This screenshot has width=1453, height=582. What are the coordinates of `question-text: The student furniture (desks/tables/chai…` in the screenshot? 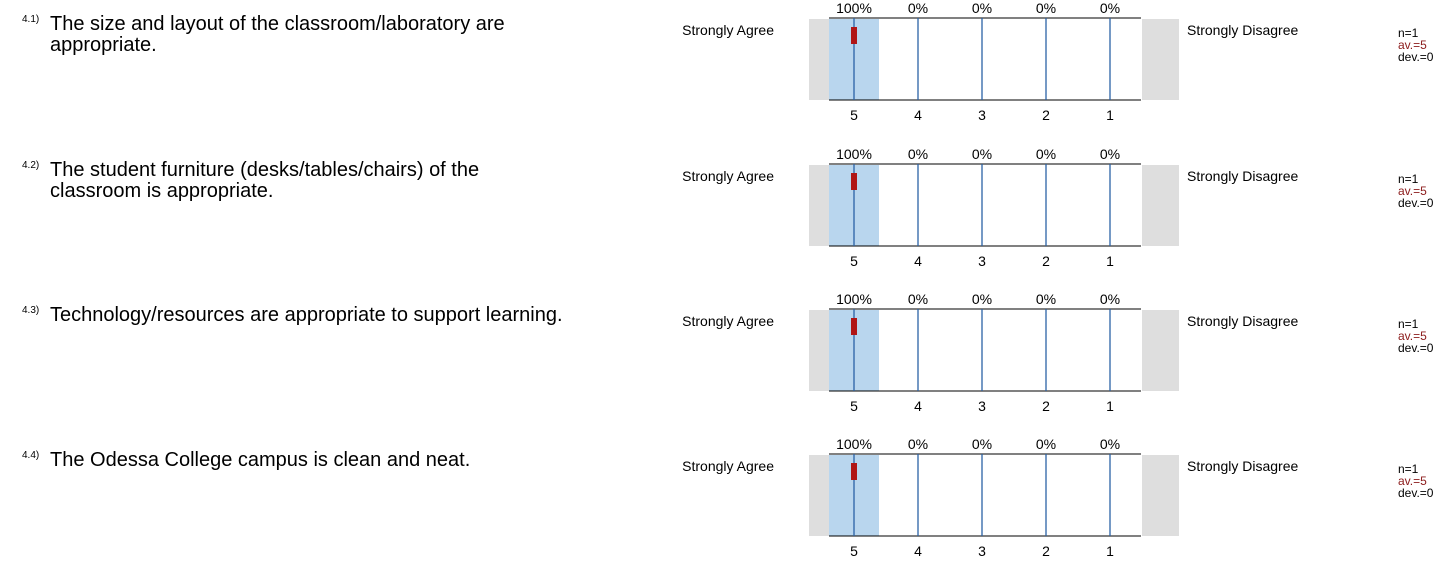 It's located at (265, 180).